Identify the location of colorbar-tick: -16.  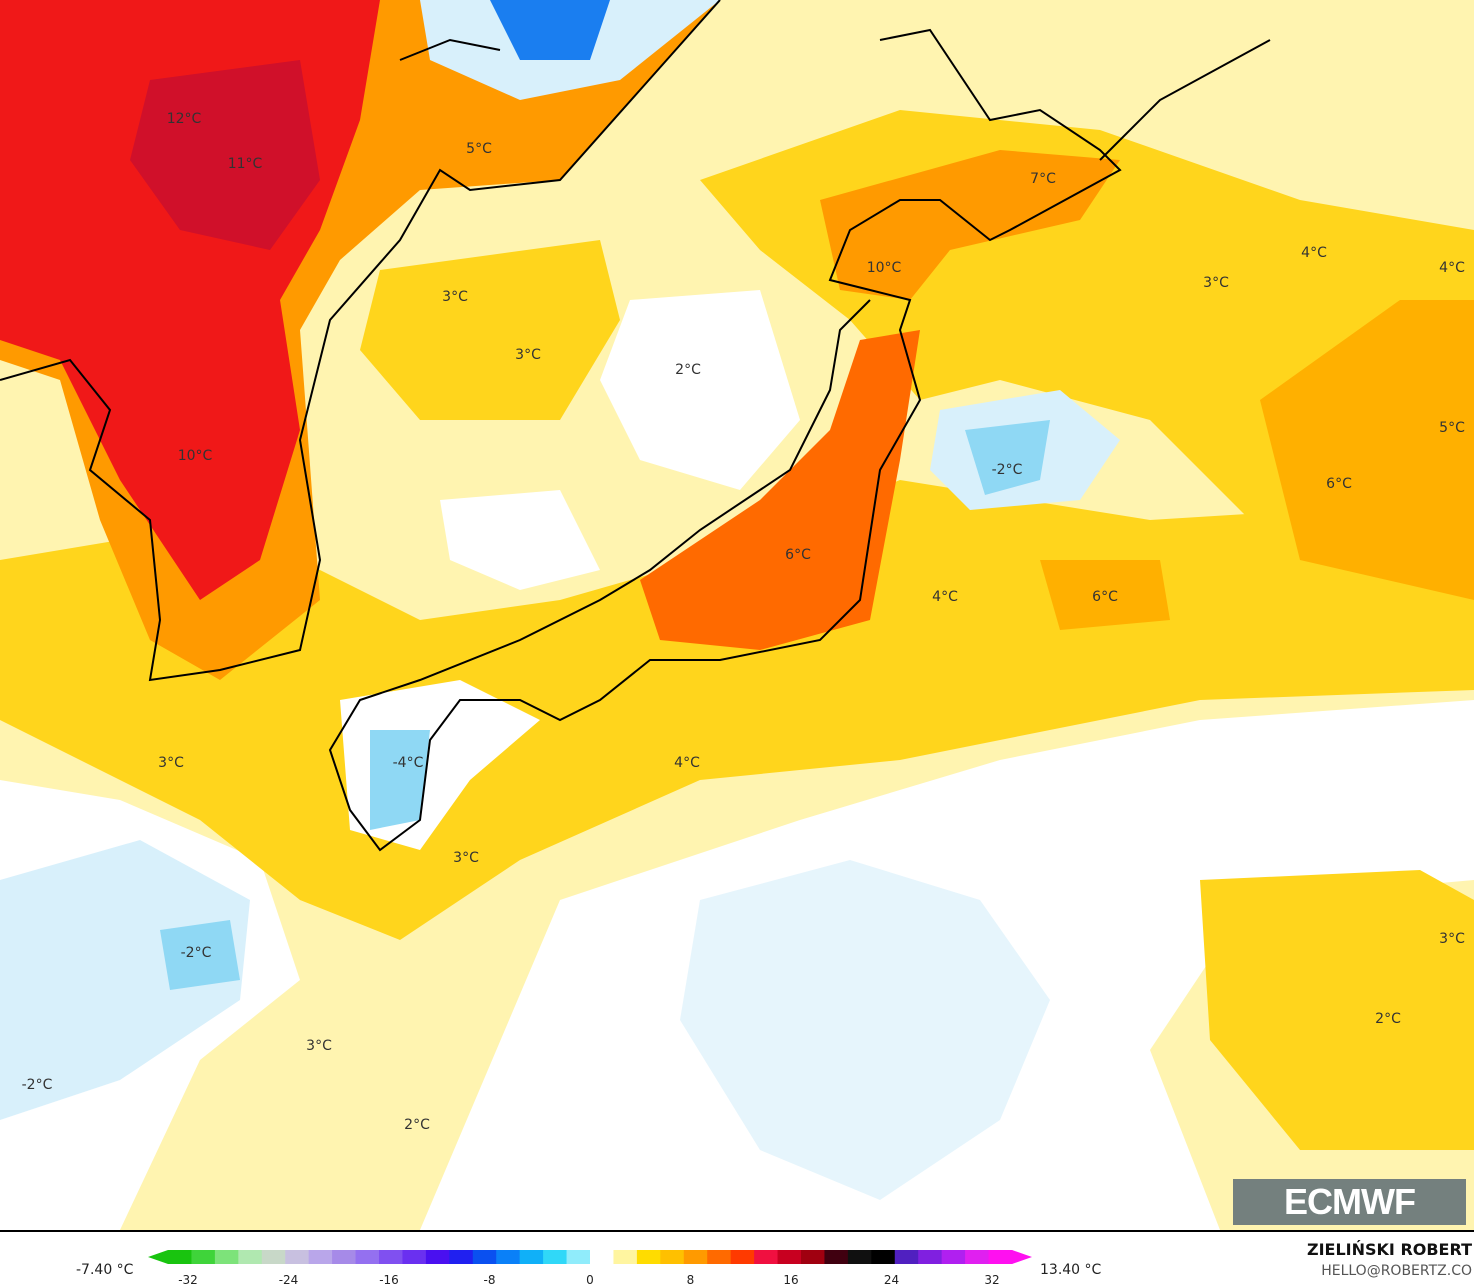
(389, 1280).